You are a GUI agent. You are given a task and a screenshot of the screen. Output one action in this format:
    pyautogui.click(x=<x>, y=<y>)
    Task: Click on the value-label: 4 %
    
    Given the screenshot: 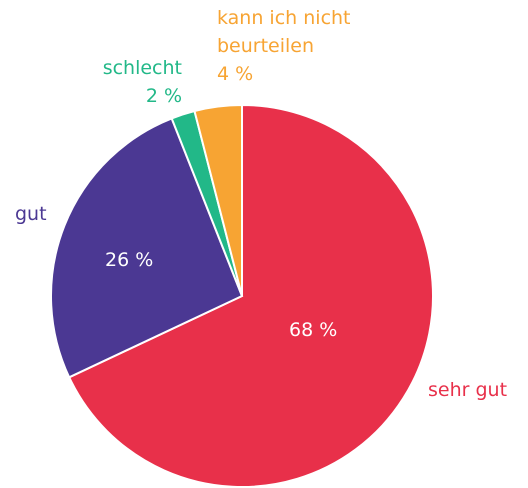 What is the action you would take?
    pyautogui.click(x=235, y=74)
    